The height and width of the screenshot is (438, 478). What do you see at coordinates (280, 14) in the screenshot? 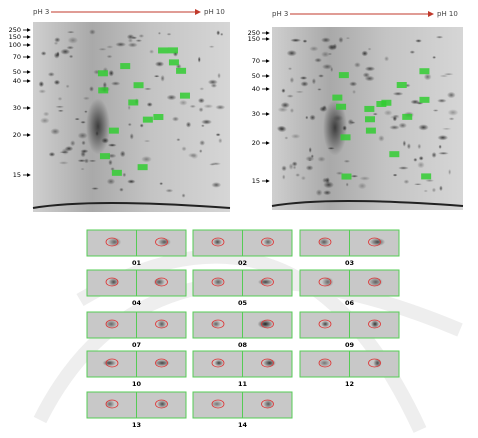
I see `ph-start: pH 3` at bounding box center [280, 14].